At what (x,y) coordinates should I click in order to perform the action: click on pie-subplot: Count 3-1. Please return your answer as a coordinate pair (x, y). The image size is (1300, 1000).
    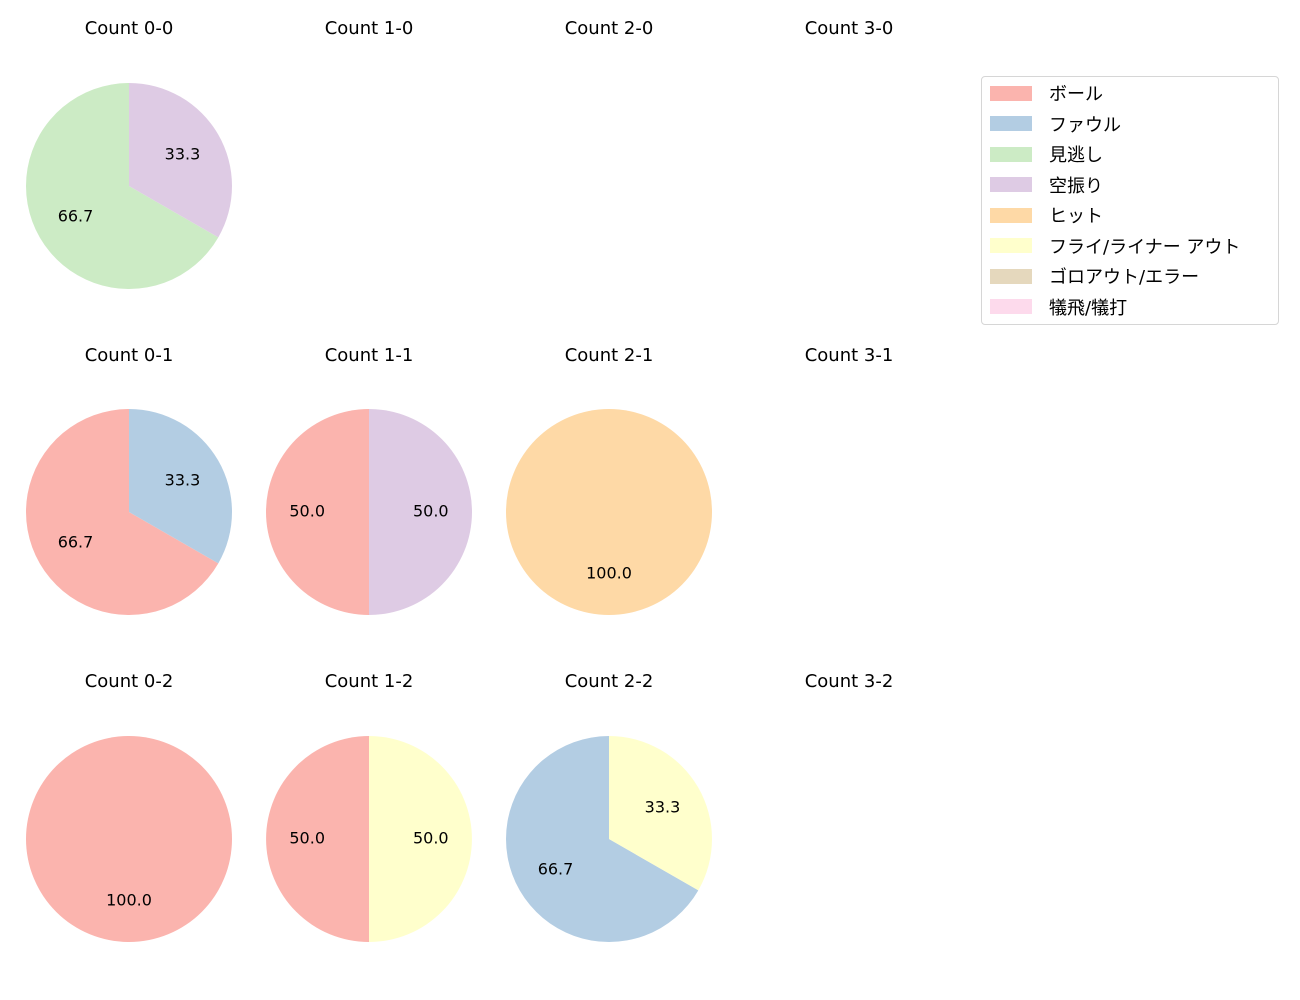
    Looking at the image, I should click on (849, 355).